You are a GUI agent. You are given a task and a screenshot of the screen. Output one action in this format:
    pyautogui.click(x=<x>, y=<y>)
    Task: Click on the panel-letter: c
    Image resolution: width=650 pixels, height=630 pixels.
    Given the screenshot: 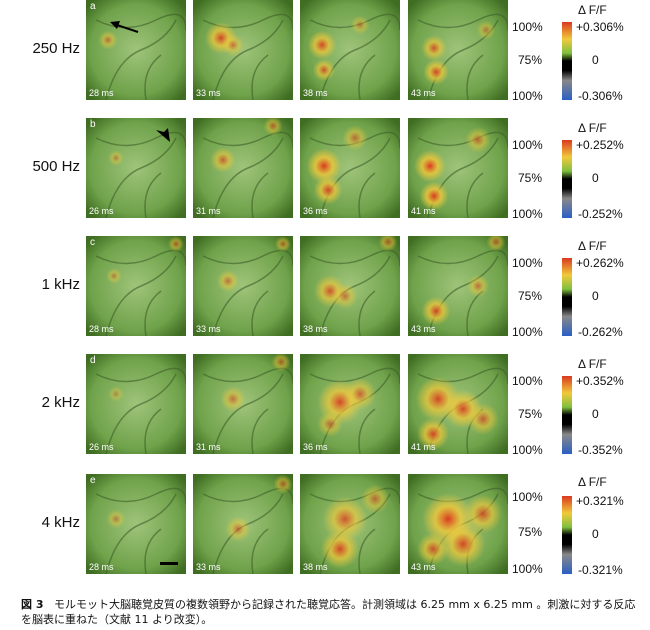 What is the action you would take?
    pyautogui.click(x=92, y=242)
    